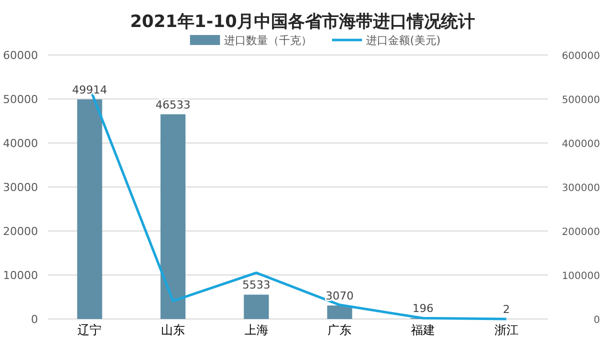 The height and width of the screenshot is (364, 605). I want to click on y-tick-label: 10000, so click(20, 275).